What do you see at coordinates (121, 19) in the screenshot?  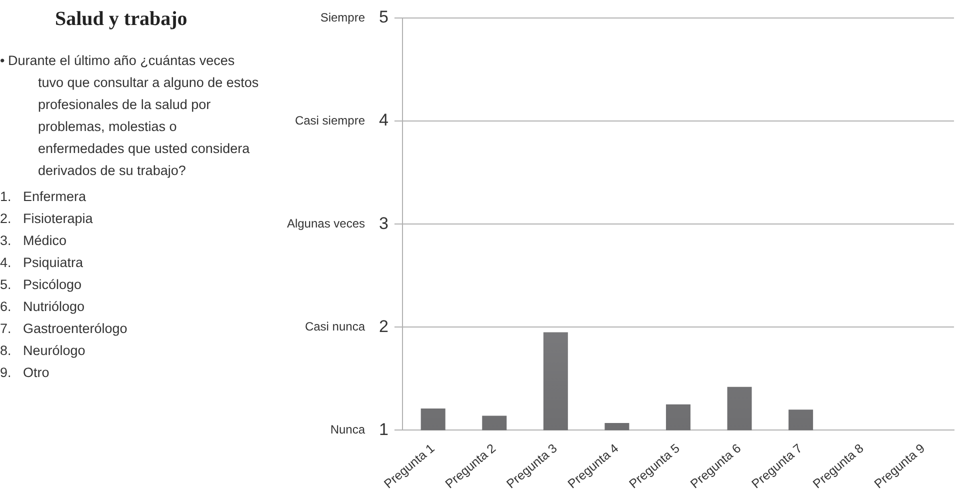 I see `text: Salud y trabajo` at bounding box center [121, 19].